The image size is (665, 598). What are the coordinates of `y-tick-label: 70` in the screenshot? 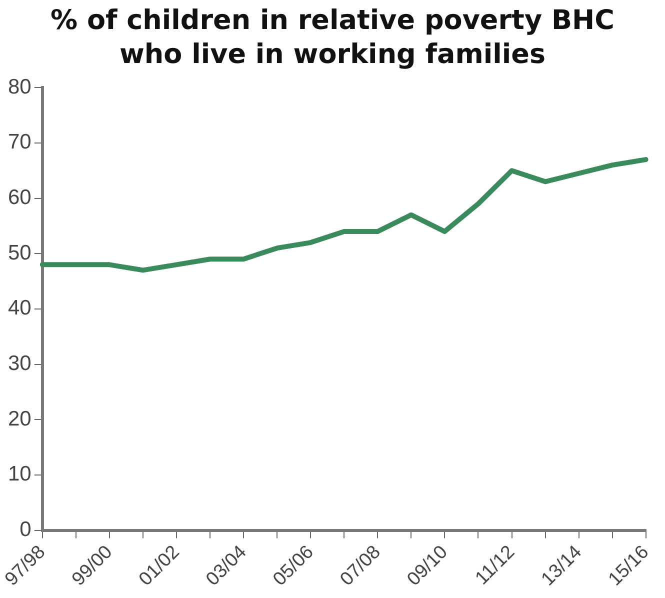 It's located at (20, 142).